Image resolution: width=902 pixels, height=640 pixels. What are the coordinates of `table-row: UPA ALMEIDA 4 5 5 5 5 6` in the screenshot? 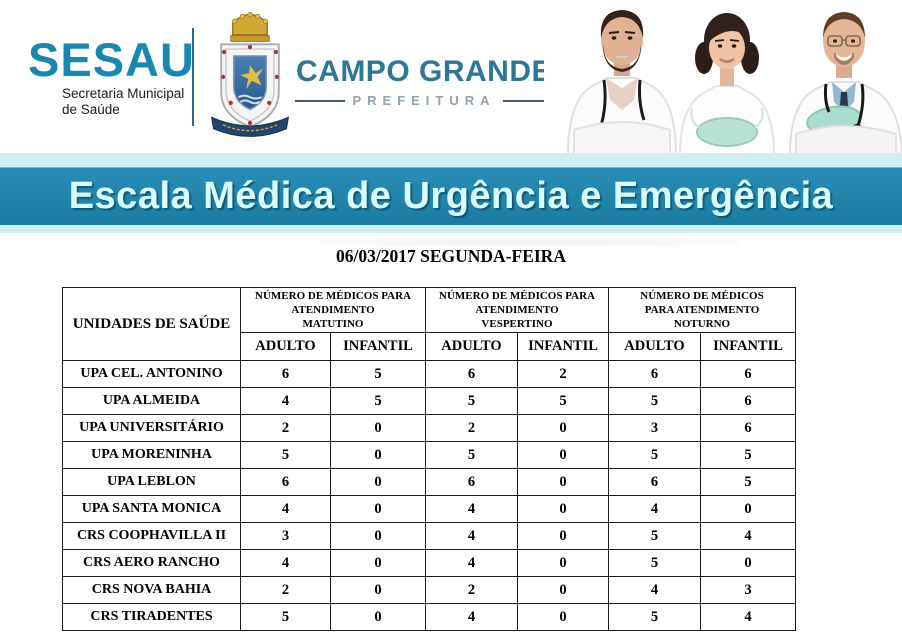 It's located at (429, 401).